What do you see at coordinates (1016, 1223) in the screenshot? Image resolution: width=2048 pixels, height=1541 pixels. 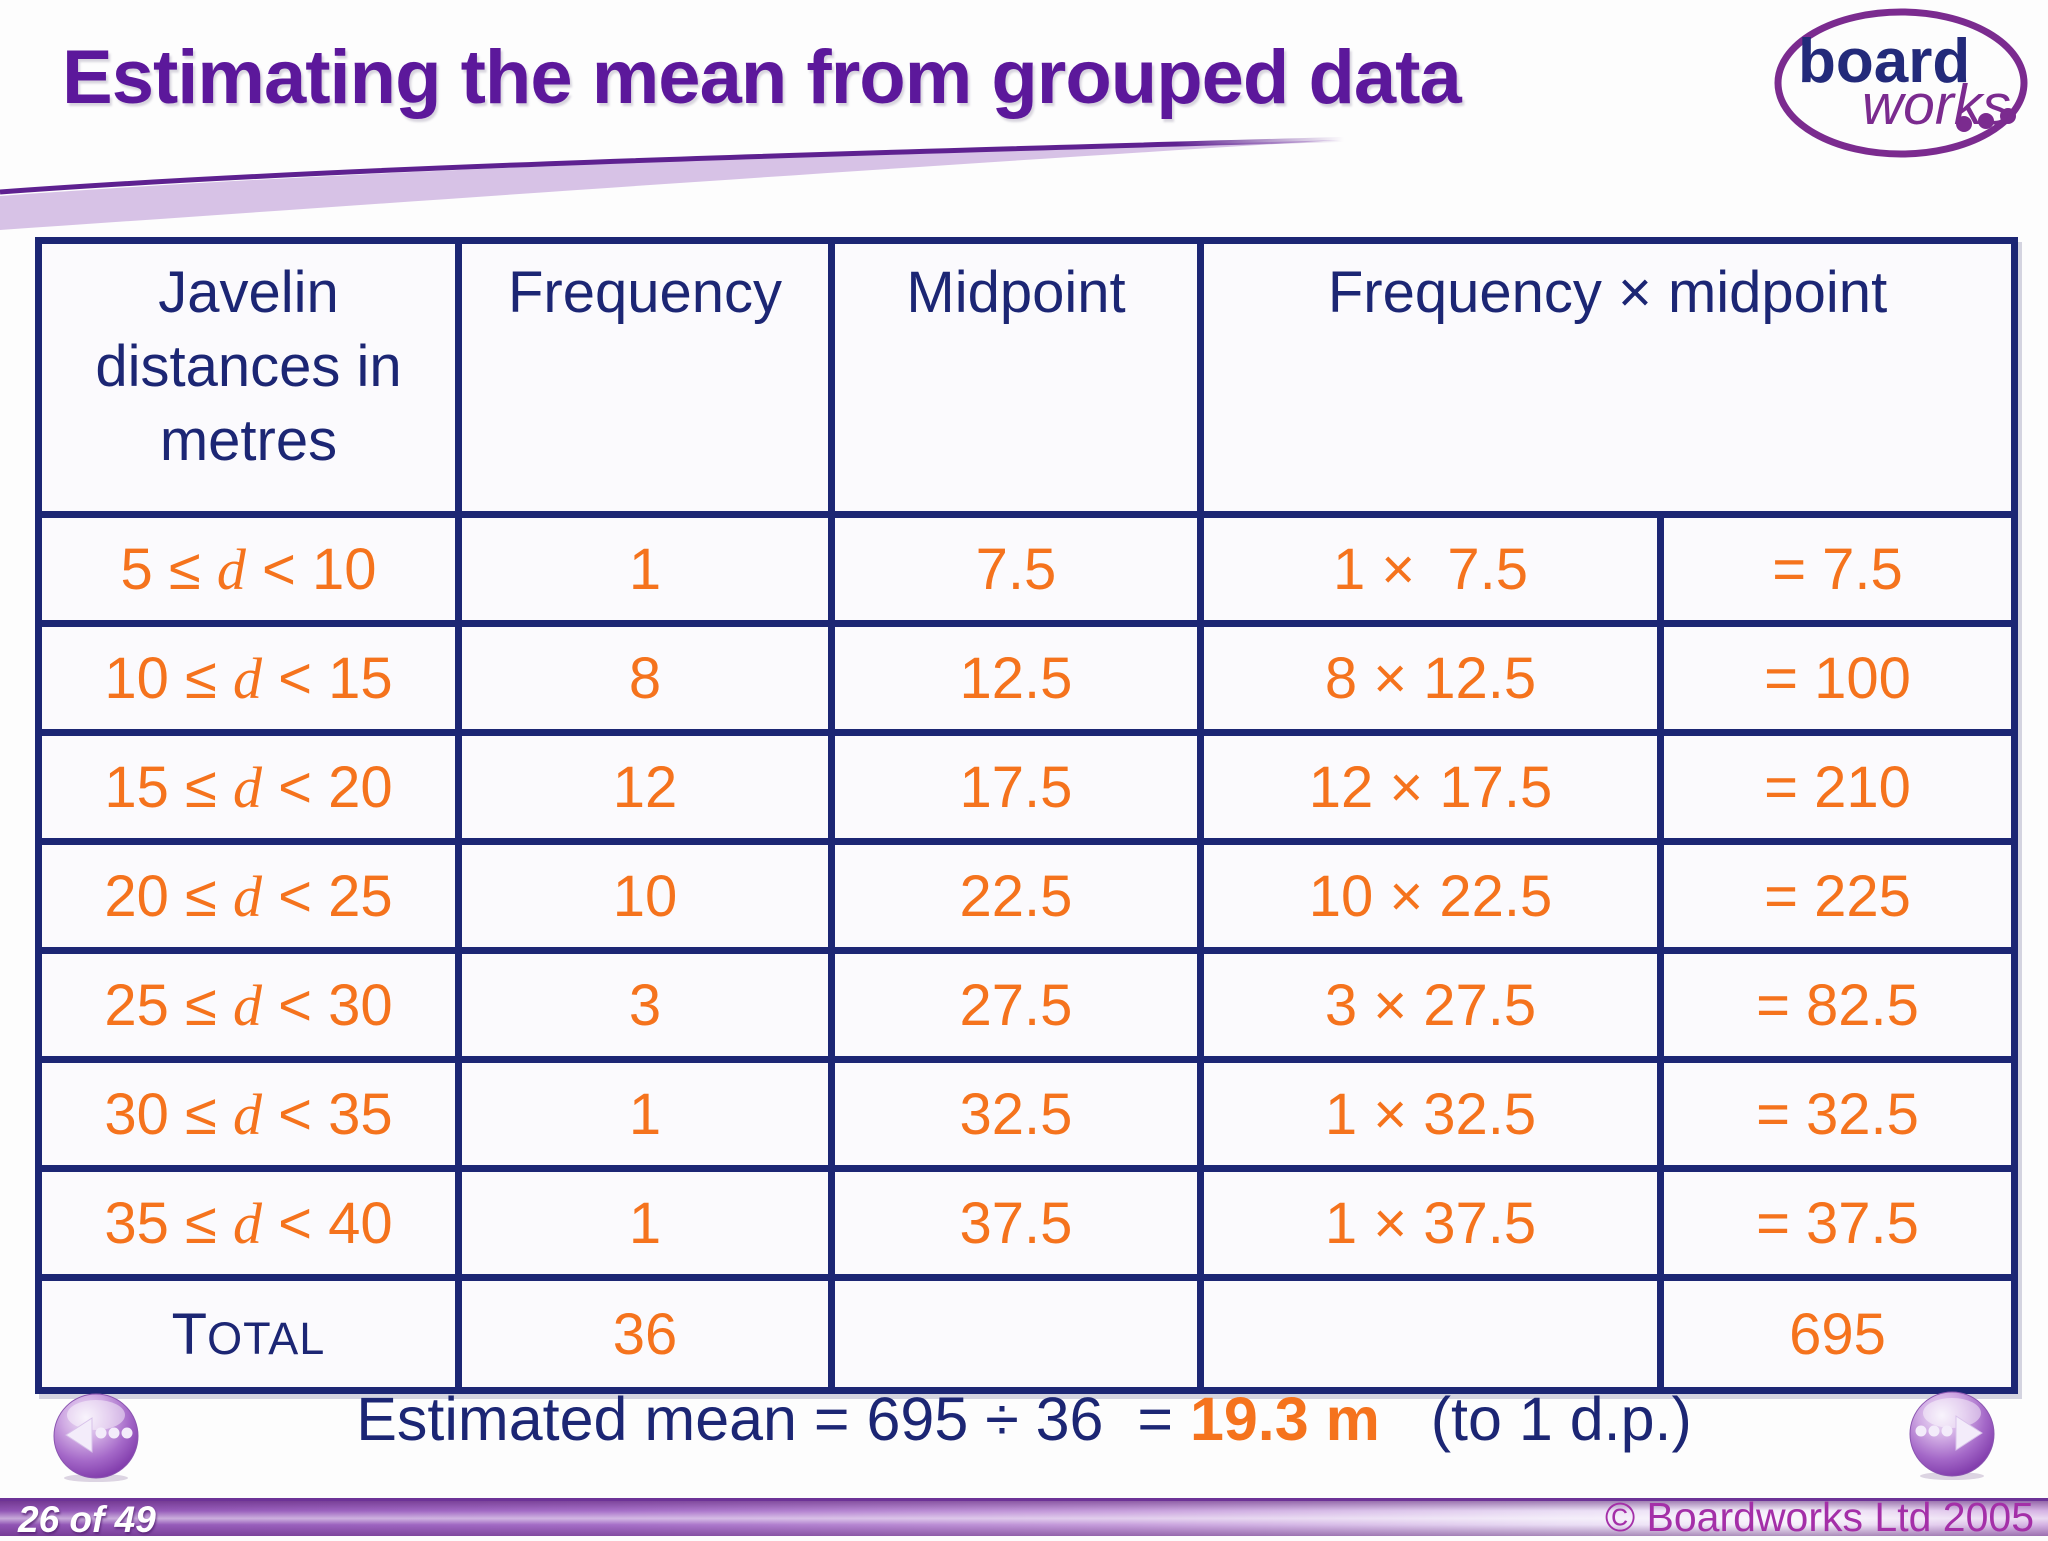 I see `midpoint-cell: 37.5` at bounding box center [1016, 1223].